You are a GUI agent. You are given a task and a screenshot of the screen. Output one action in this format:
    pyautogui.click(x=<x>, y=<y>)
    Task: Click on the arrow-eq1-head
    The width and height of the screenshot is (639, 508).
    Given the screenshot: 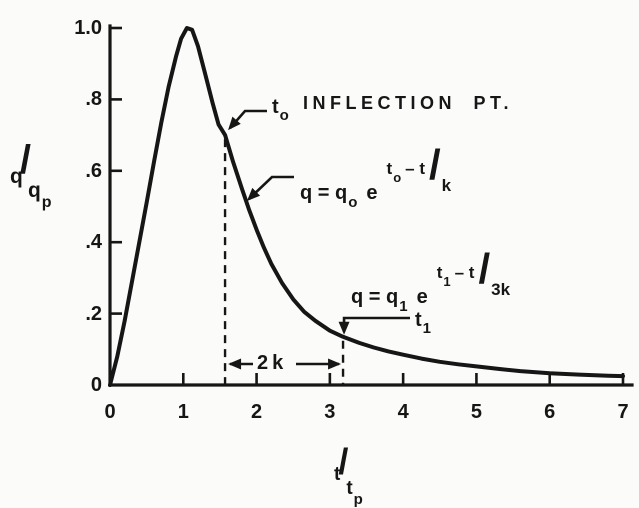 What is the action you would take?
    pyautogui.click(x=254, y=194)
    